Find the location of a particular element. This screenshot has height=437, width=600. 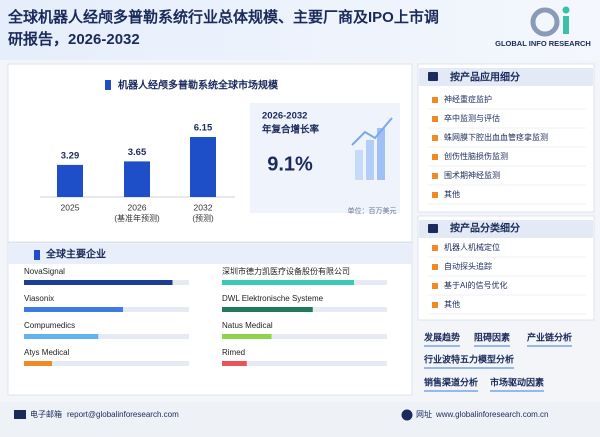

cagr-period: 2026-2032 is located at coordinates (284, 116).